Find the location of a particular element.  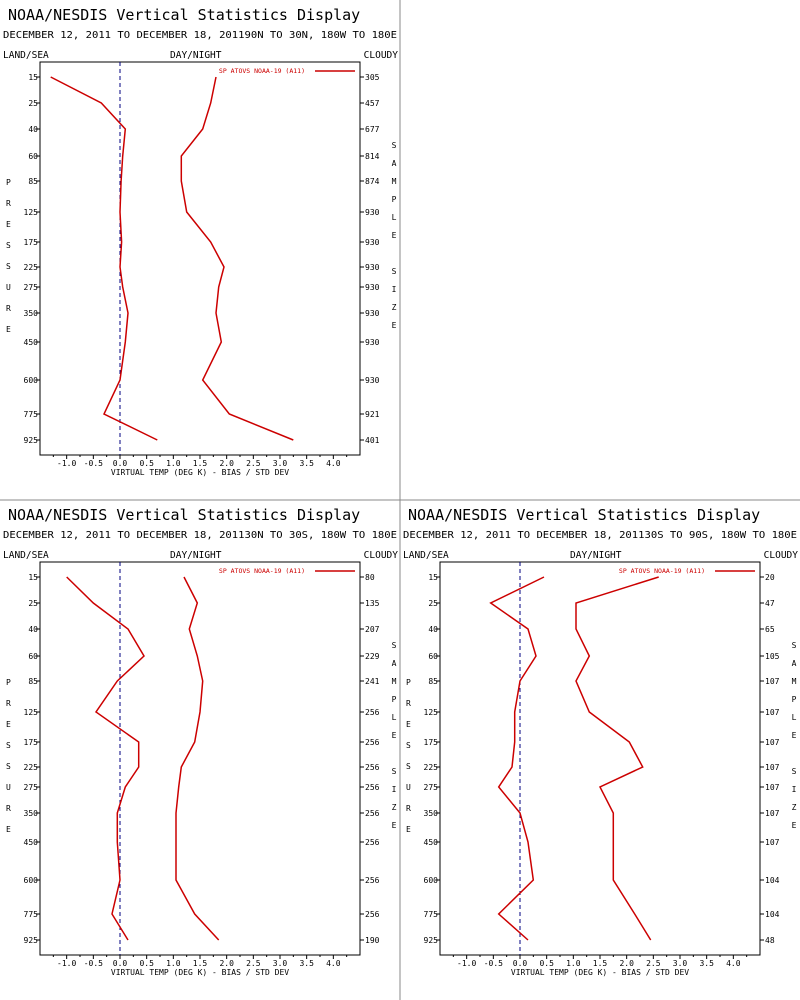

x-tick-label: 1.5 is located at coordinates (600, 963).